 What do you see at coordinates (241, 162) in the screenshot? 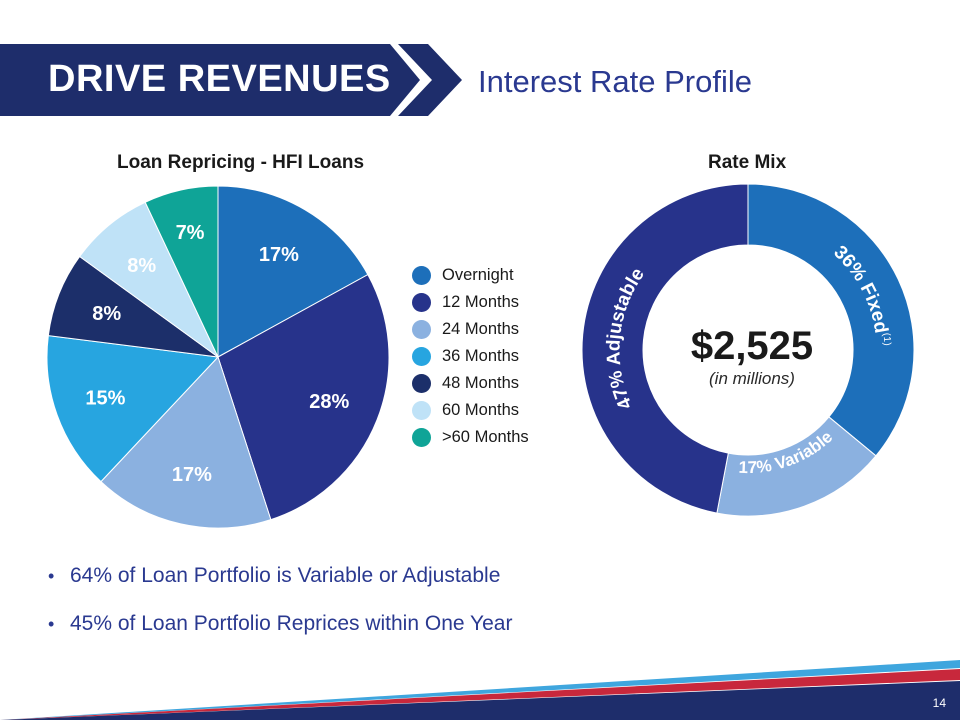
I see `pie-chart-title: Loan Repricing - HFI Loans` at bounding box center [241, 162].